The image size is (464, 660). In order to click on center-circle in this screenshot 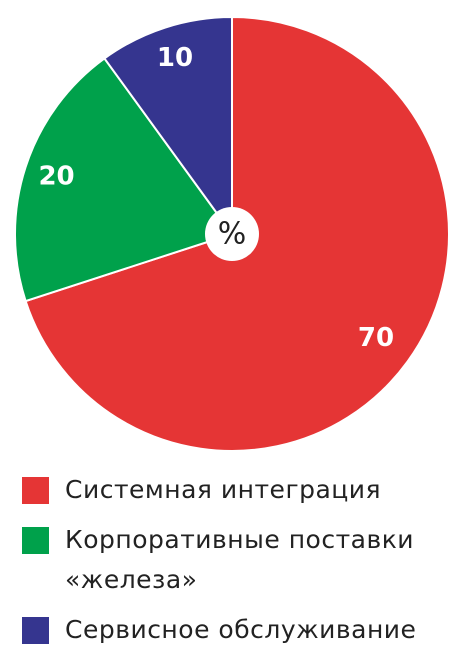, I will do `click(232, 234)`.